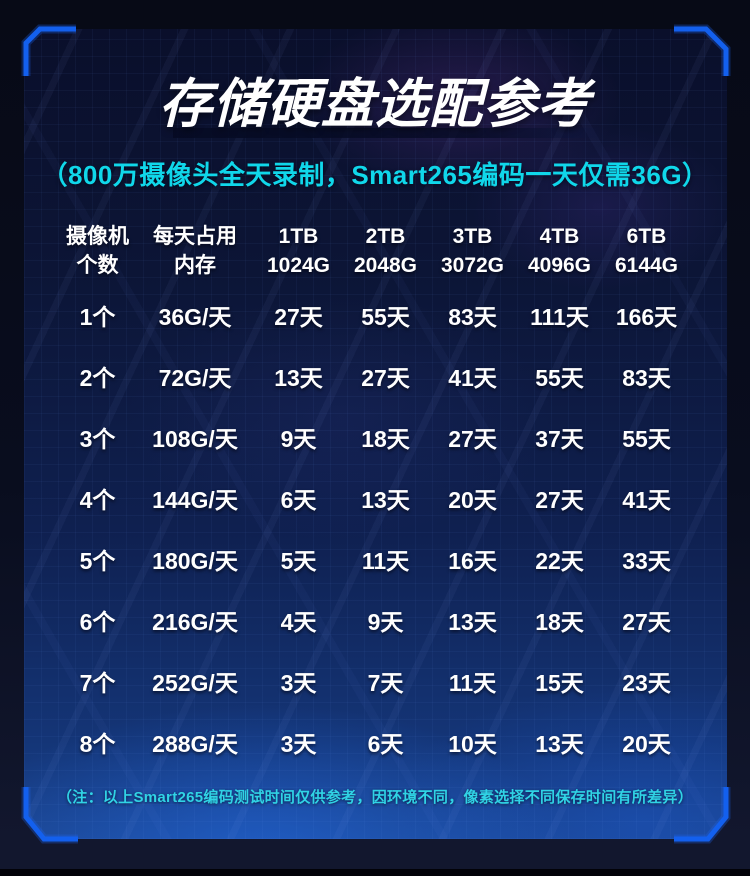 This screenshot has width=750, height=876. I want to click on capacity-tb-label: 4TB, so click(559, 236).